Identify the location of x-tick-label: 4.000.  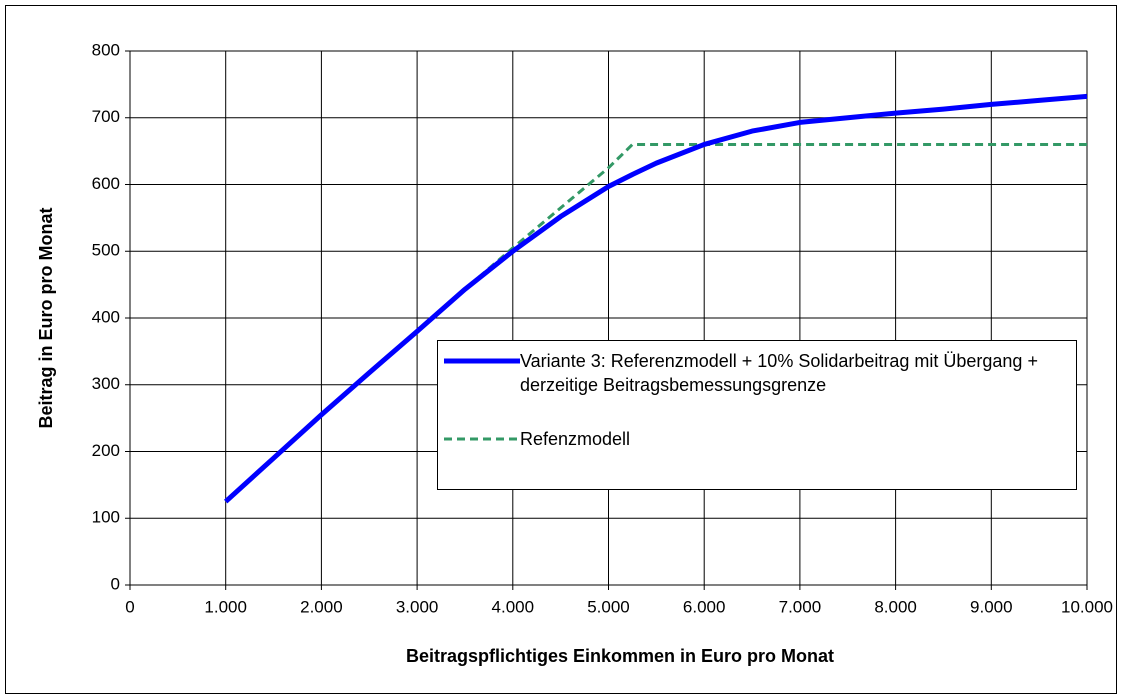
(513, 606).